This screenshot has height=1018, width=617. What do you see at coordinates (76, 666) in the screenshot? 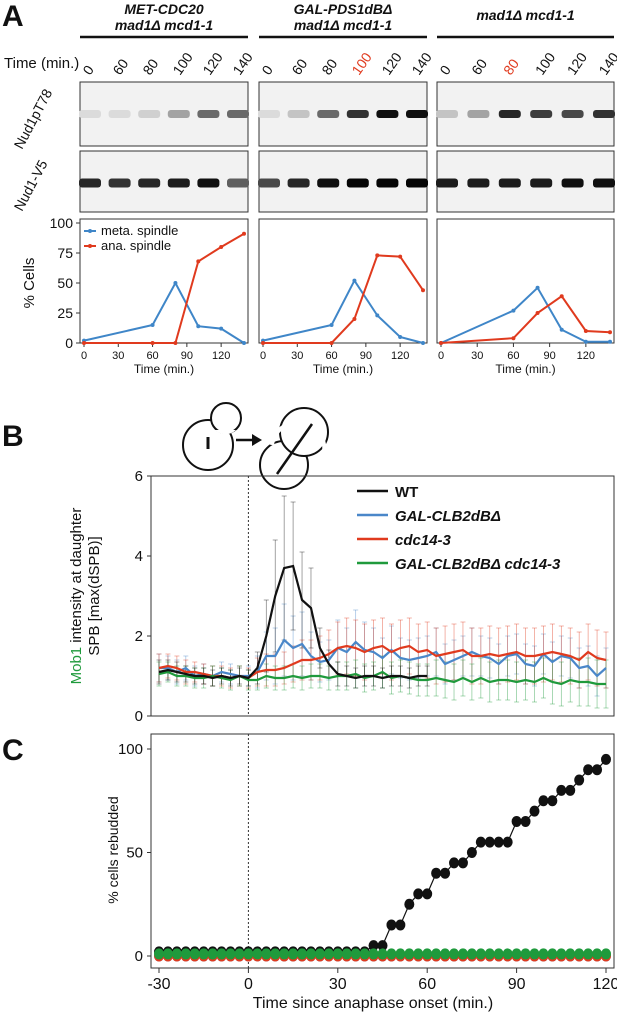
I see `mob1-label: Mob1` at bounding box center [76, 666].